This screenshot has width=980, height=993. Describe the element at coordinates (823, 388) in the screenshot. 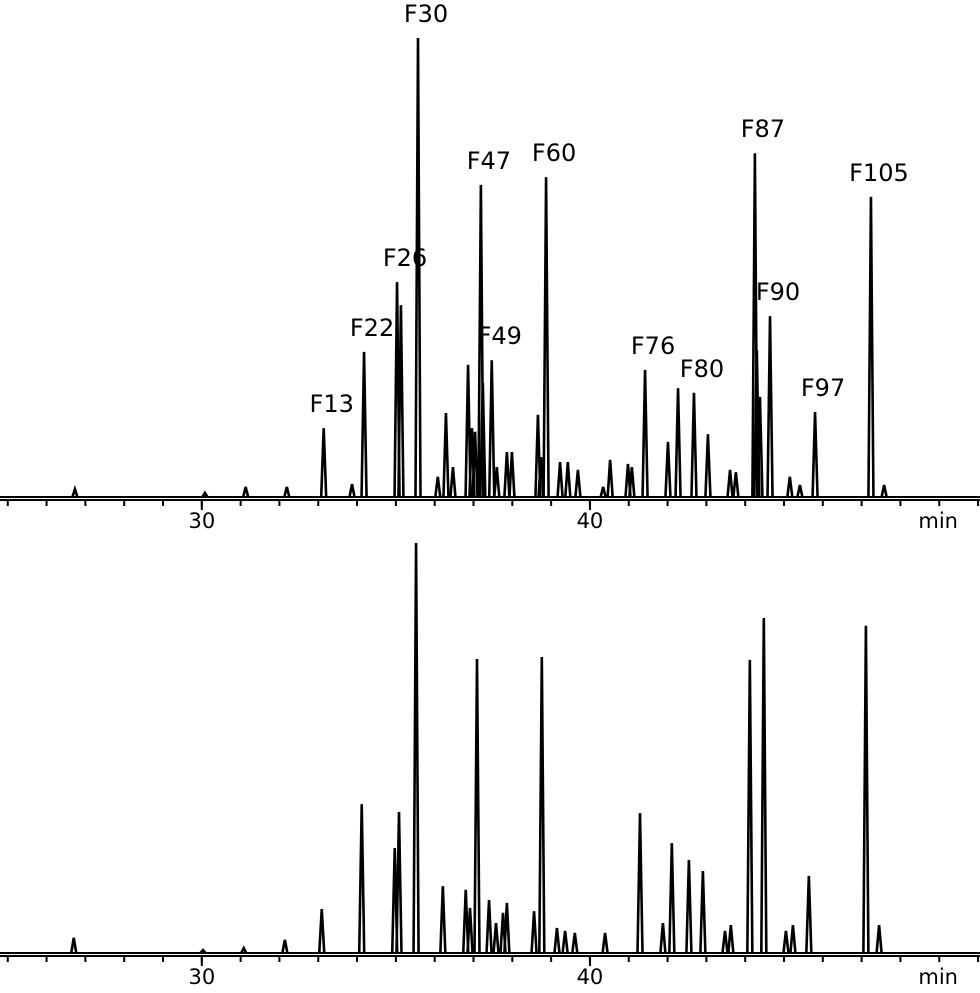

I see `peak-label: F97` at that location.